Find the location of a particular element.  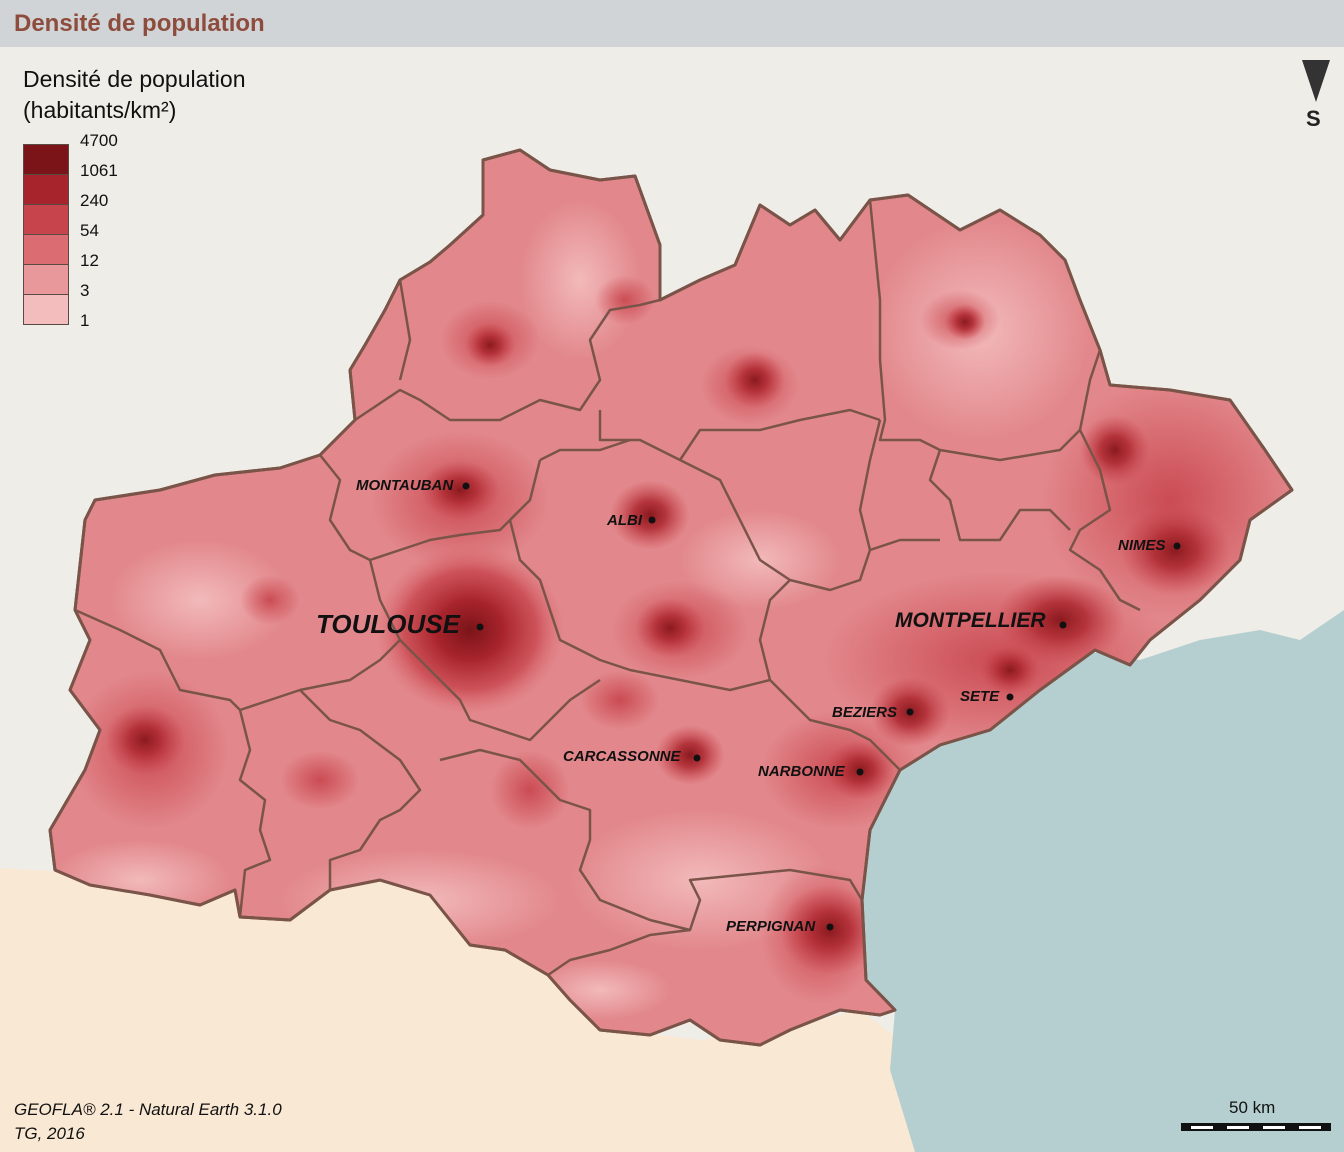

montpellier-density is located at coordinates (1060, 620).